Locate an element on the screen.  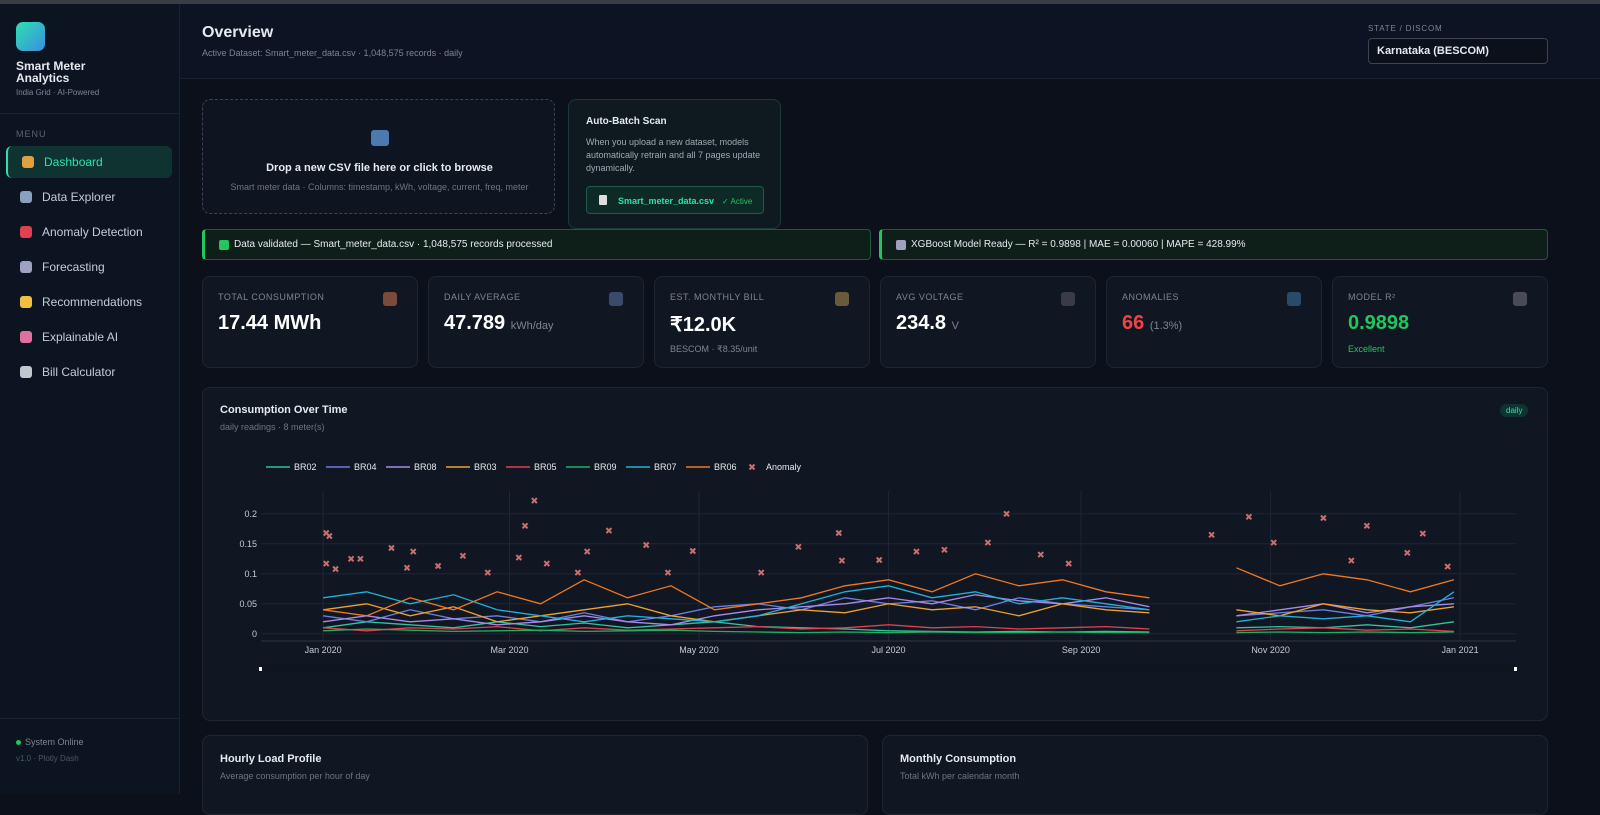
legend-swatch is located at coordinates (752, 467).